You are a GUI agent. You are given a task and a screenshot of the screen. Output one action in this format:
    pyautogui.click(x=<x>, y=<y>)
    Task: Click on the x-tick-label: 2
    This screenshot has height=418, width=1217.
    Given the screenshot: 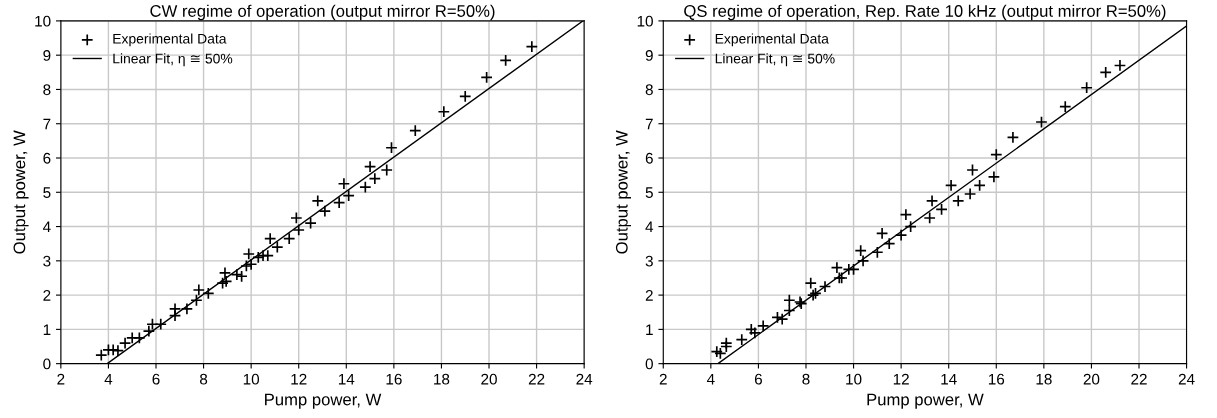 What is the action you would take?
    pyautogui.click(x=663, y=379)
    